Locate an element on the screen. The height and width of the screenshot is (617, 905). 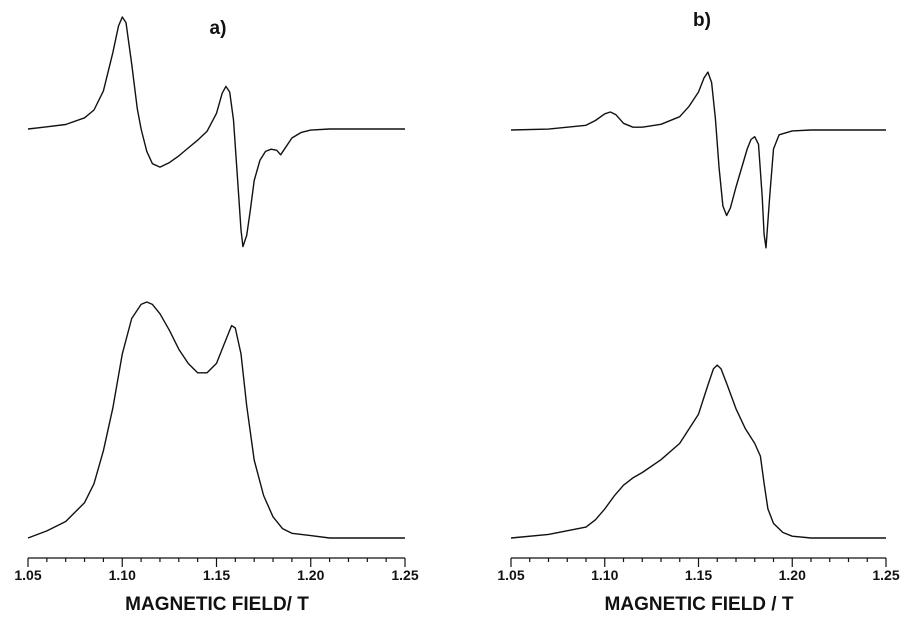
panel-a-tick-label: 1.25 is located at coordinates (404, 575).